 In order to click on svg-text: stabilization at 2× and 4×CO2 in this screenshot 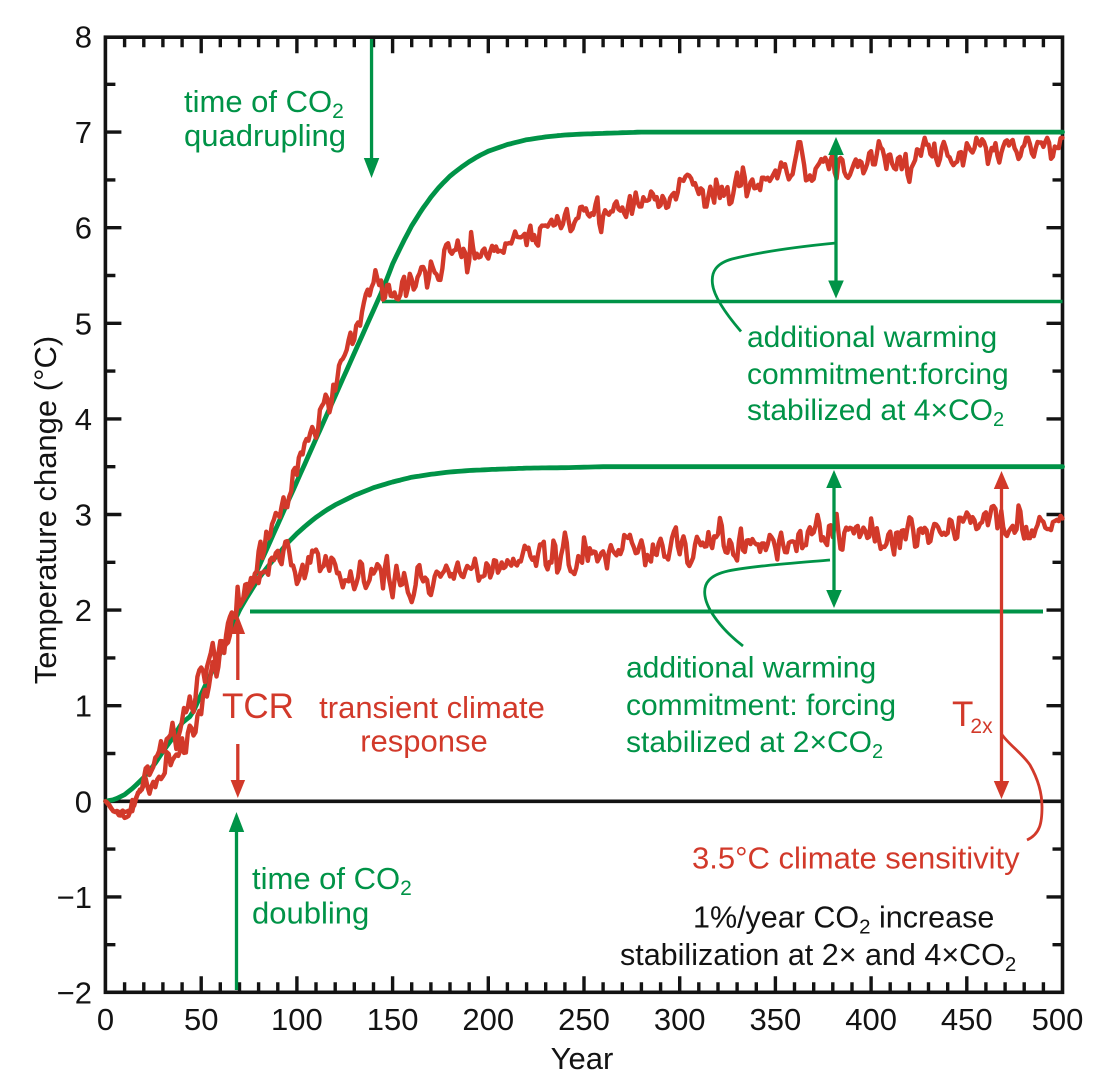, I will do `click(818, 957)`.